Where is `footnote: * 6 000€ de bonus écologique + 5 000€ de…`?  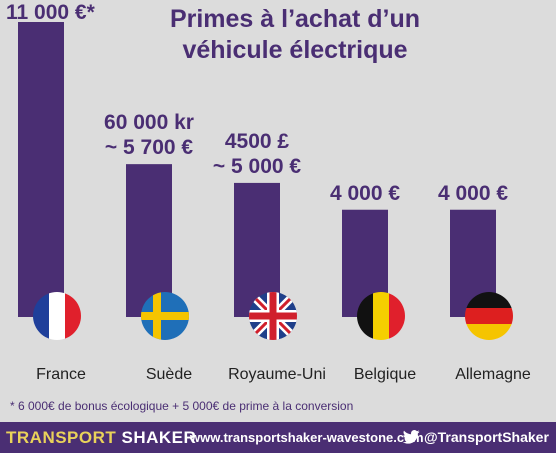
footnote: * 6 000€ de bonus écologique + 5 000€ de… is located at coordinates (182, 406).